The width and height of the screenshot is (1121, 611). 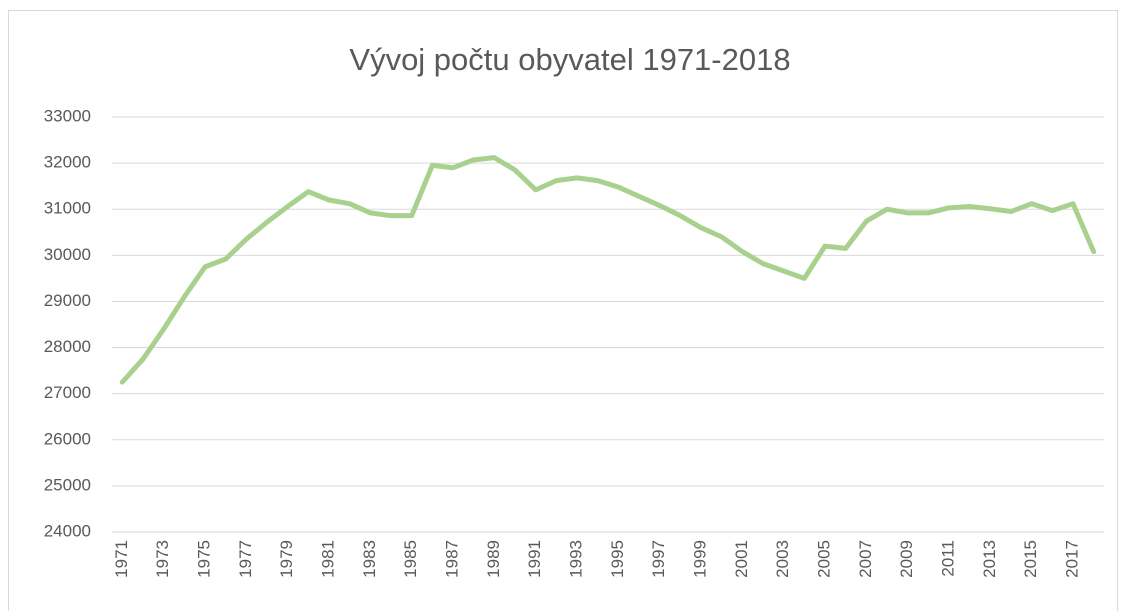 I want to click on x-tick-label: 1981, so click(x=327, y=559).